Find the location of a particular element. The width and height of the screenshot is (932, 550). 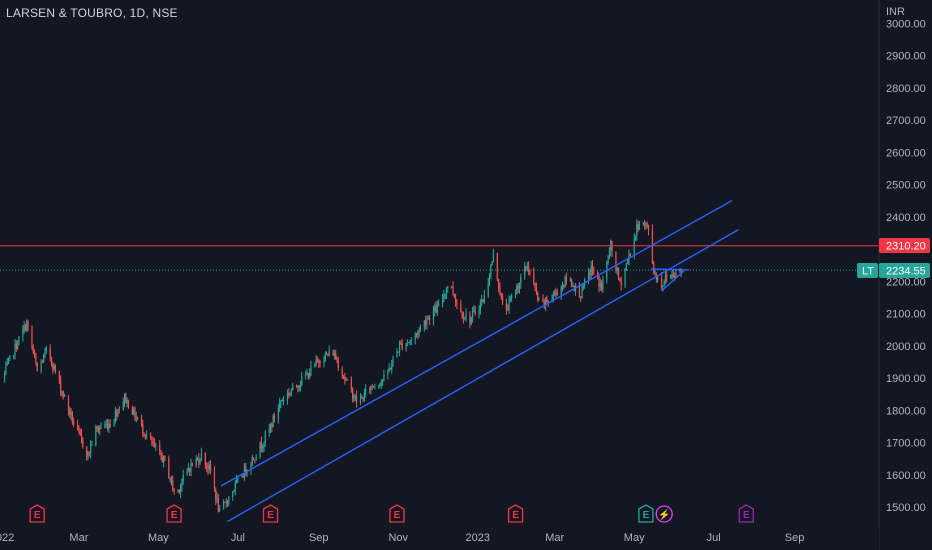

last-price-label: 2234.55 is located at coordinates (906, 272).